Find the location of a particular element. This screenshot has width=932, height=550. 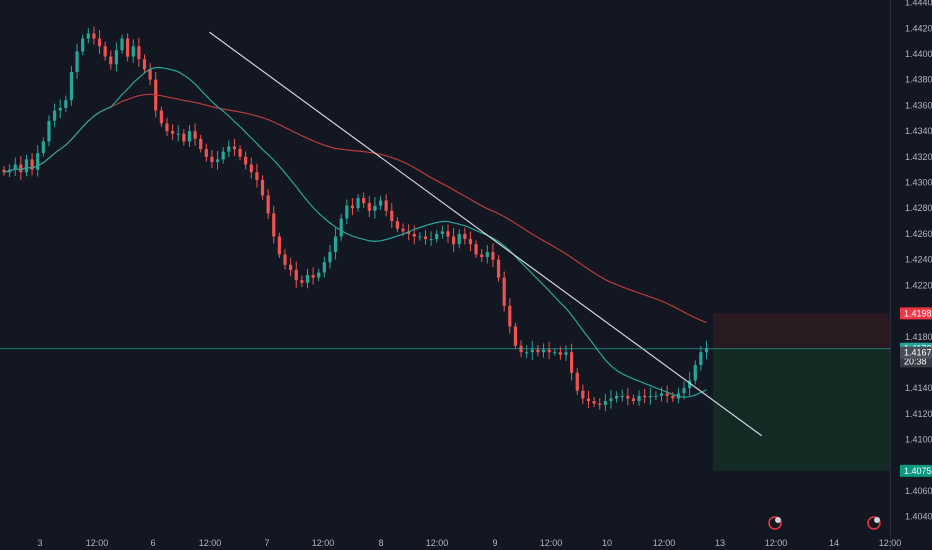

price-tick-label: 1.44400 is located at coordinates (918, 4).